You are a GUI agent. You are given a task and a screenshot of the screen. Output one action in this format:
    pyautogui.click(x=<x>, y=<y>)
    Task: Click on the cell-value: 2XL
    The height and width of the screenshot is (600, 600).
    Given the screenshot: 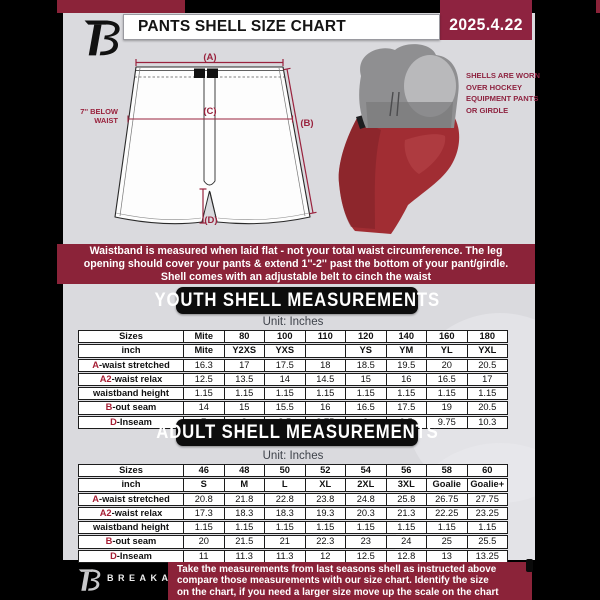 What is the action you would take?
    pyautogui.click(x=366, y=485)
    